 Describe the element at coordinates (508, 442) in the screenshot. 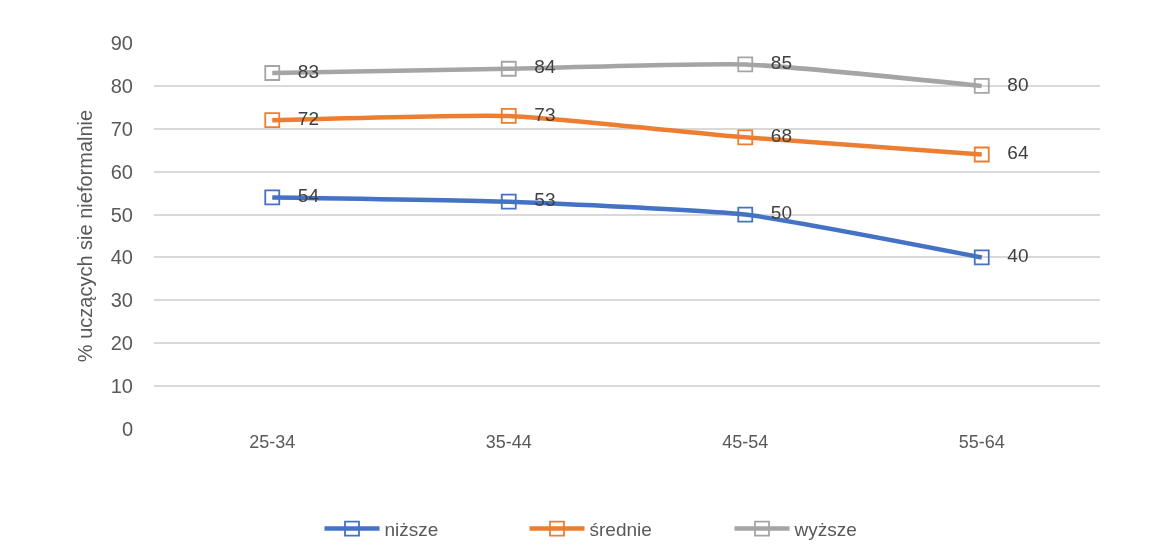

I see `x-tick-label: 35-44` at that location.